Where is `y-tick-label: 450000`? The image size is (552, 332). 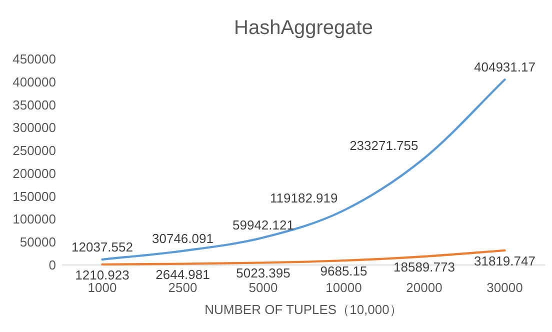 y-tick-label: 450000 is located at coordinates (34, 59).